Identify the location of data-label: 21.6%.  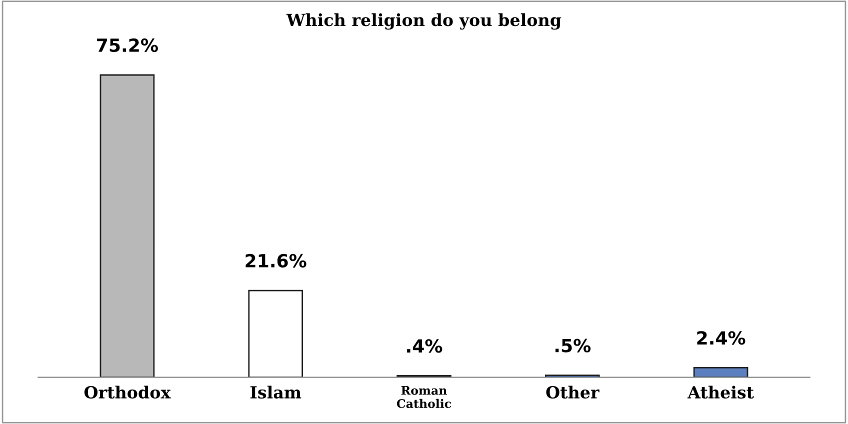
(276, 261).